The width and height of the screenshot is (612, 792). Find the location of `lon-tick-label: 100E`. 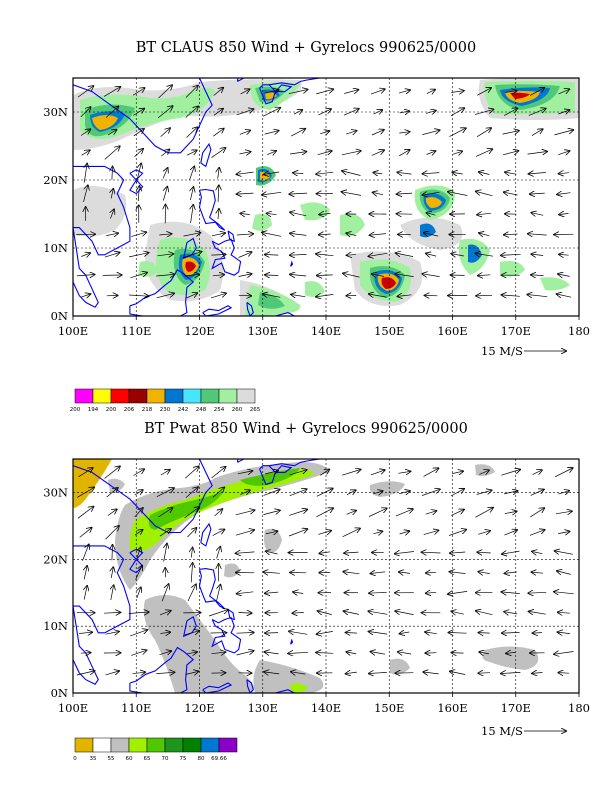

lon-tick-label: 100E is located at coordinates (73, 331).